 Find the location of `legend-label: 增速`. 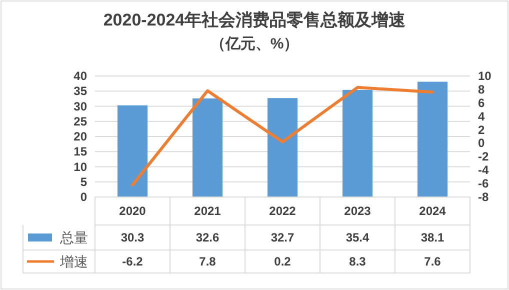

legend-label: 增速 is located at coordinates (73, 262).